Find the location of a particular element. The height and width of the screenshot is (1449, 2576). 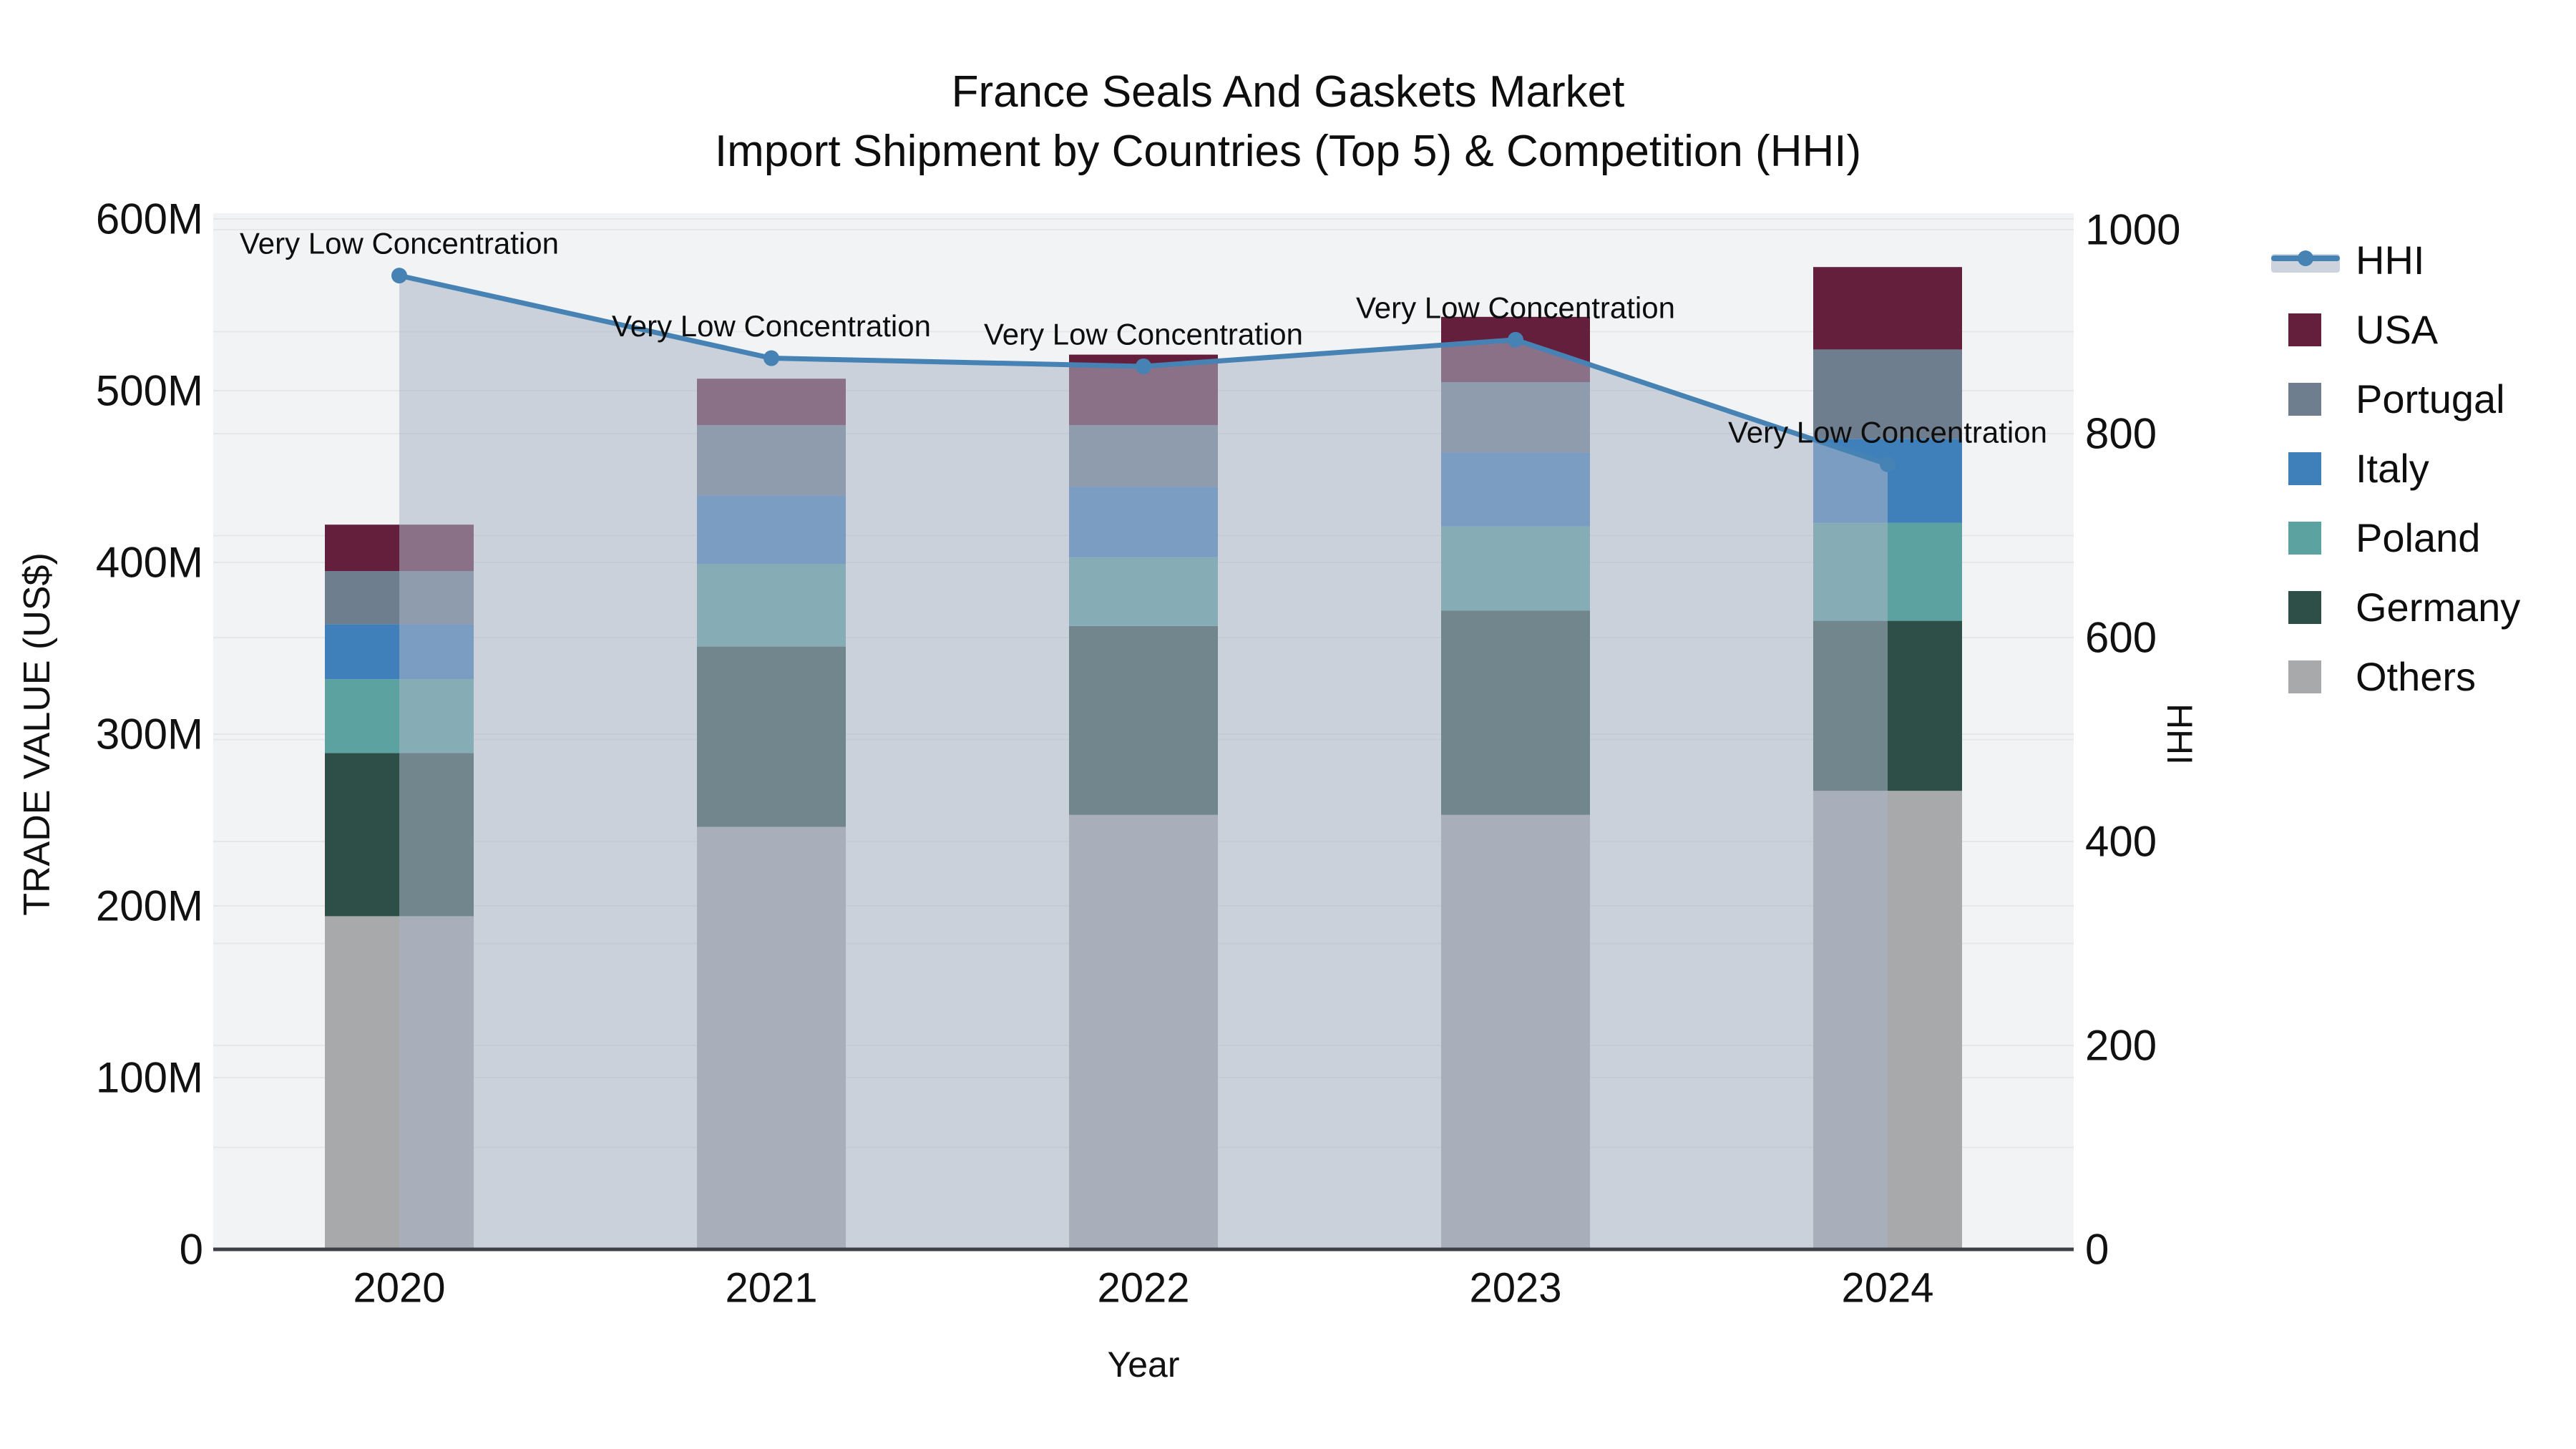

annotation-2024: Very Low Concentration is located at coordinates (1887, 432).